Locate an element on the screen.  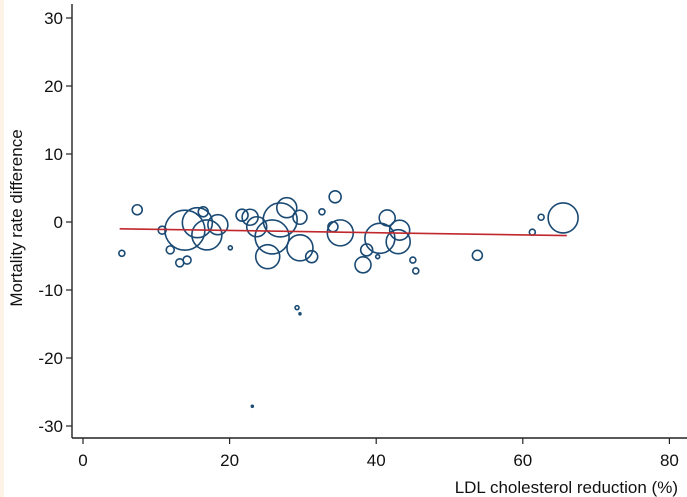
y-tick-label: -20 is located at coordinates (50, 358).